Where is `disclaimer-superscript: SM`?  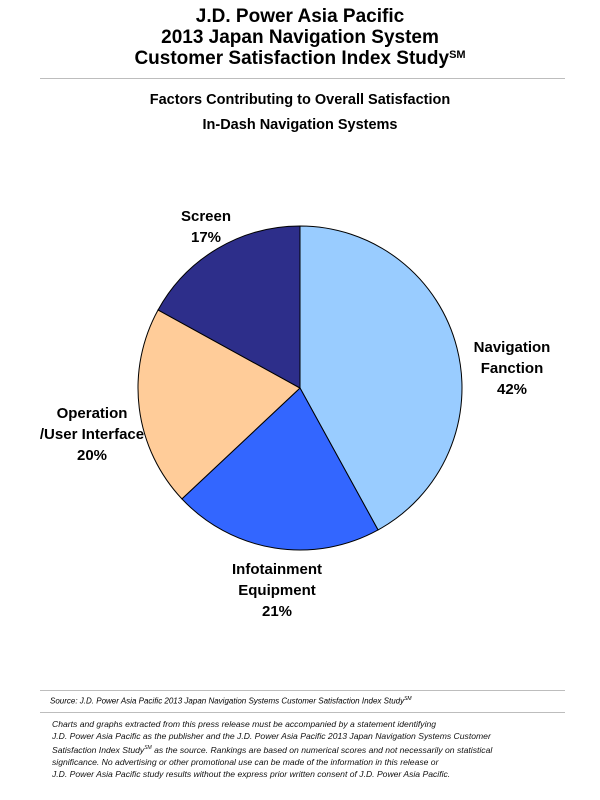 disclaimer-superscript: SM is located at coordinates (148, 748).